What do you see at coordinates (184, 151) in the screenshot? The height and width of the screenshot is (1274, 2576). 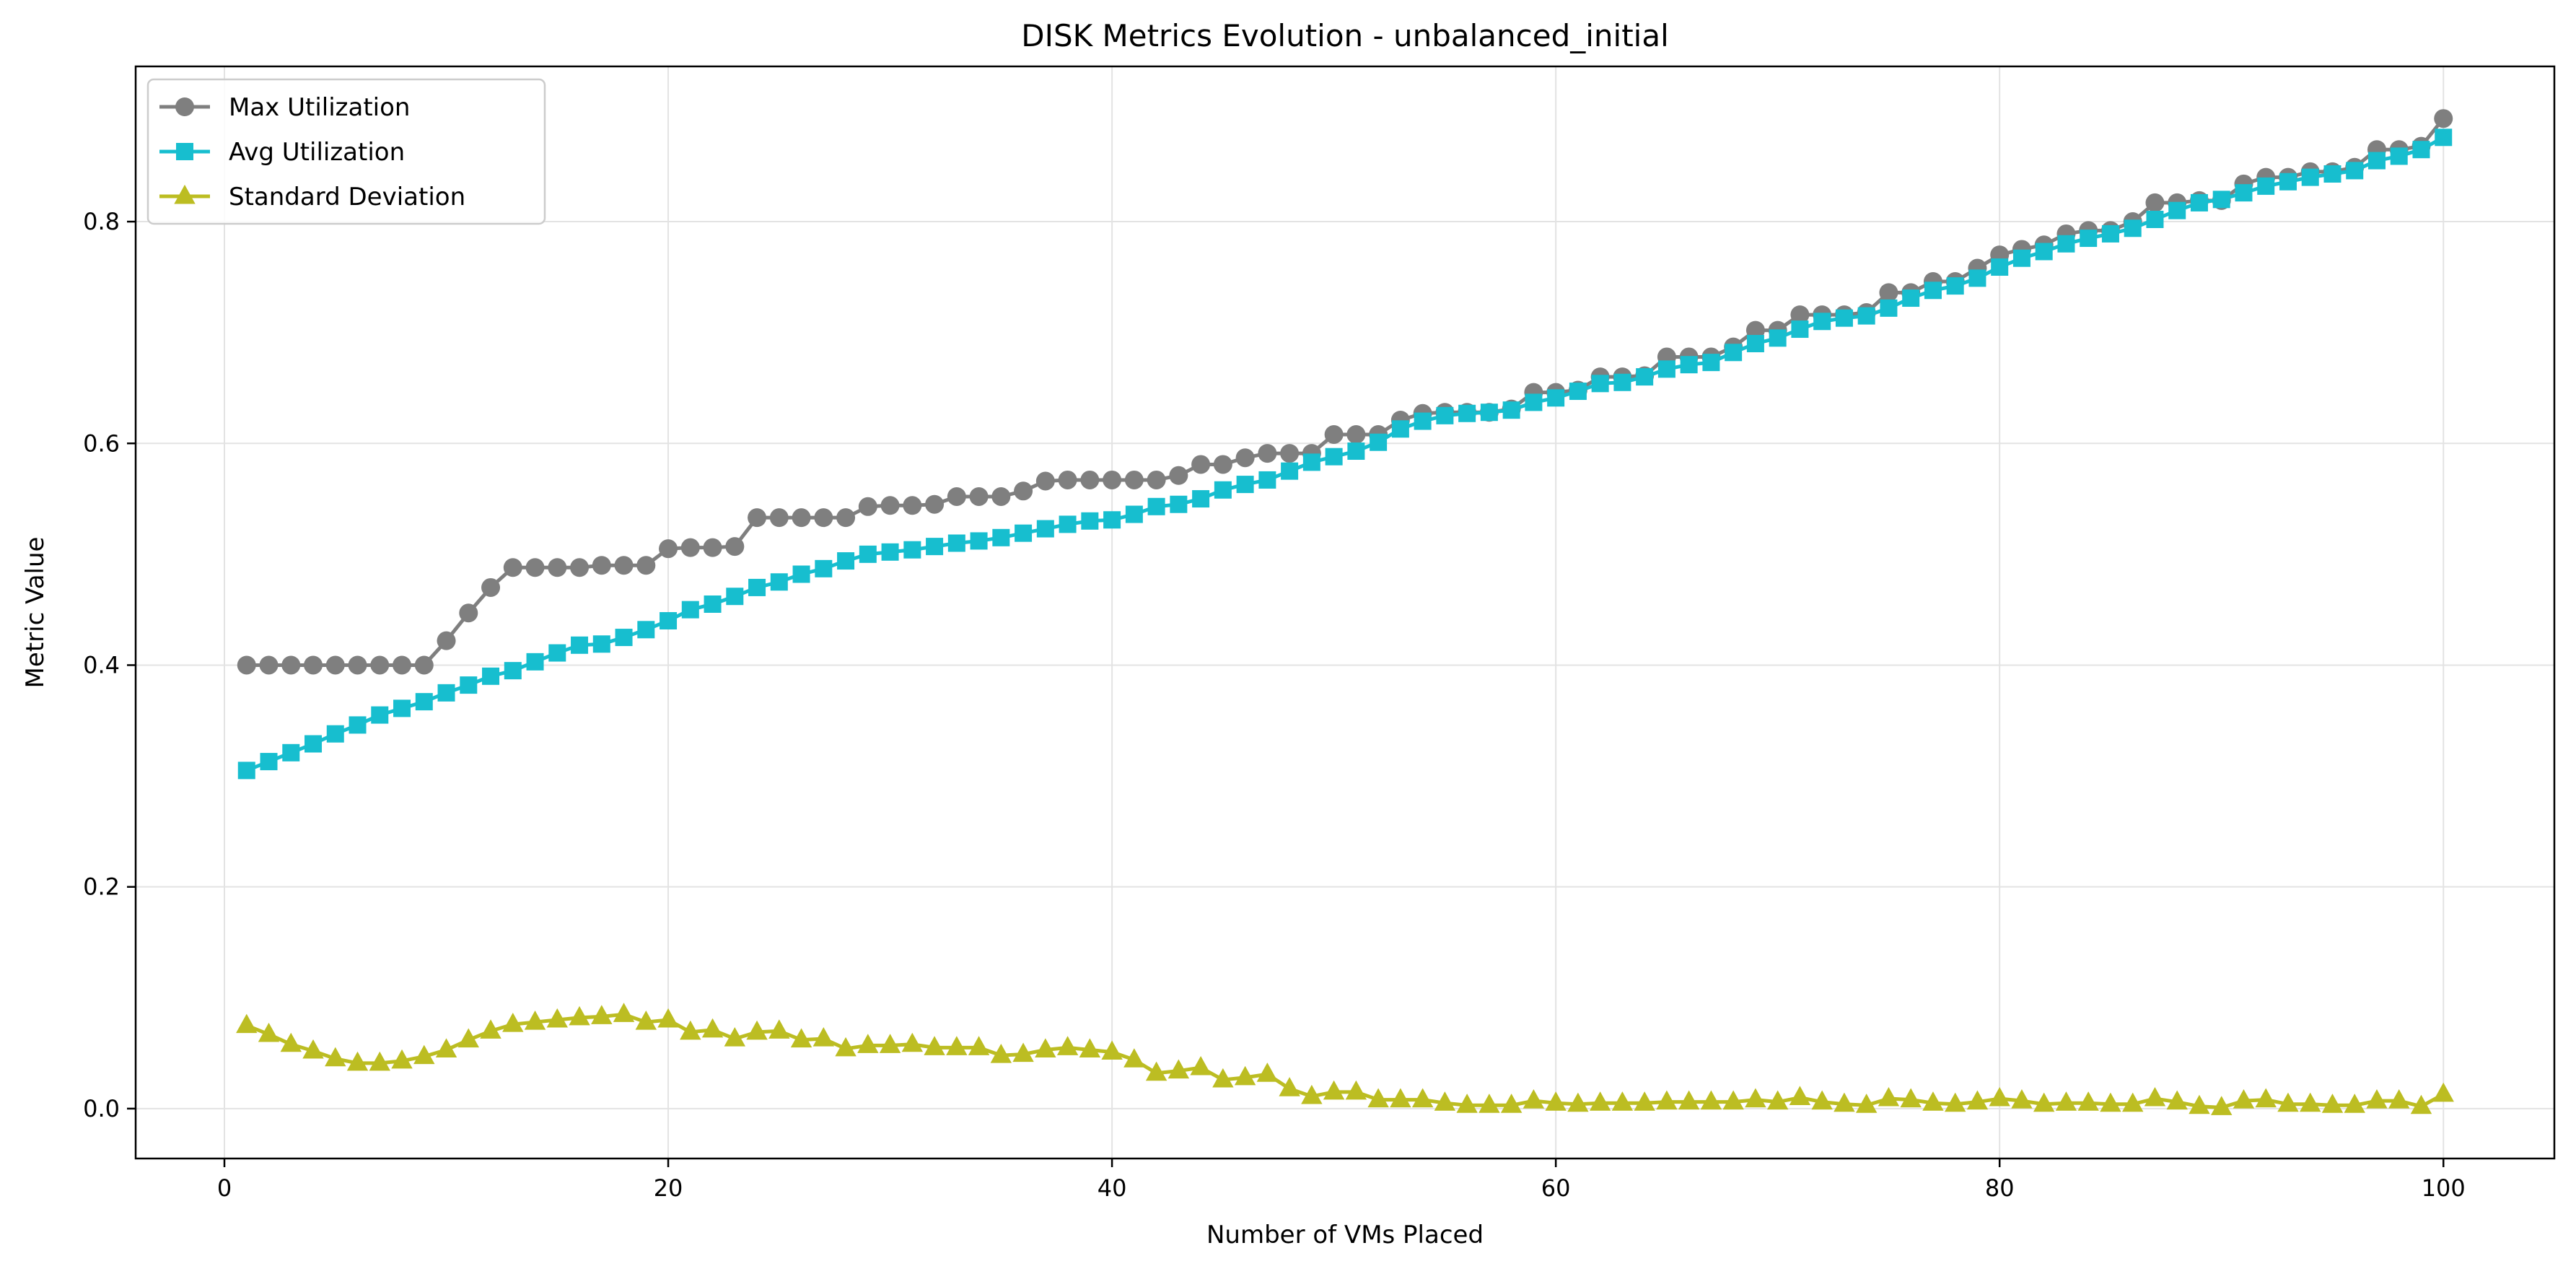 I see `legend-marker-avg-utilization` at bounding box center [184, 151].